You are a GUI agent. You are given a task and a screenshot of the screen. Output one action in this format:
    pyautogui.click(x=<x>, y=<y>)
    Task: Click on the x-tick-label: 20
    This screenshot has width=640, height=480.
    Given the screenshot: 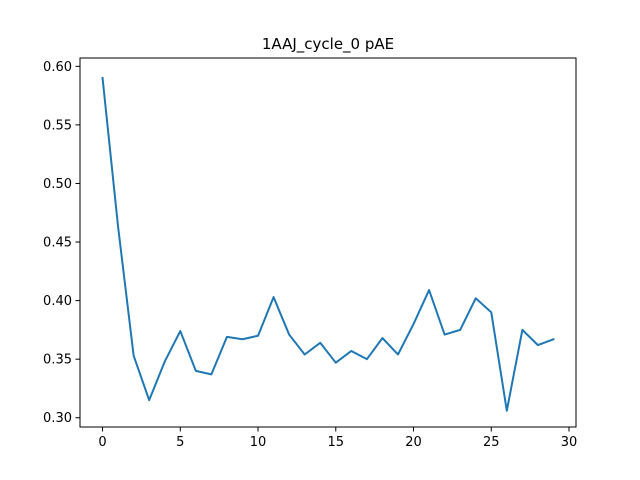 What is the action you would take?
    pyautogui.click(x=413, y=442)
    